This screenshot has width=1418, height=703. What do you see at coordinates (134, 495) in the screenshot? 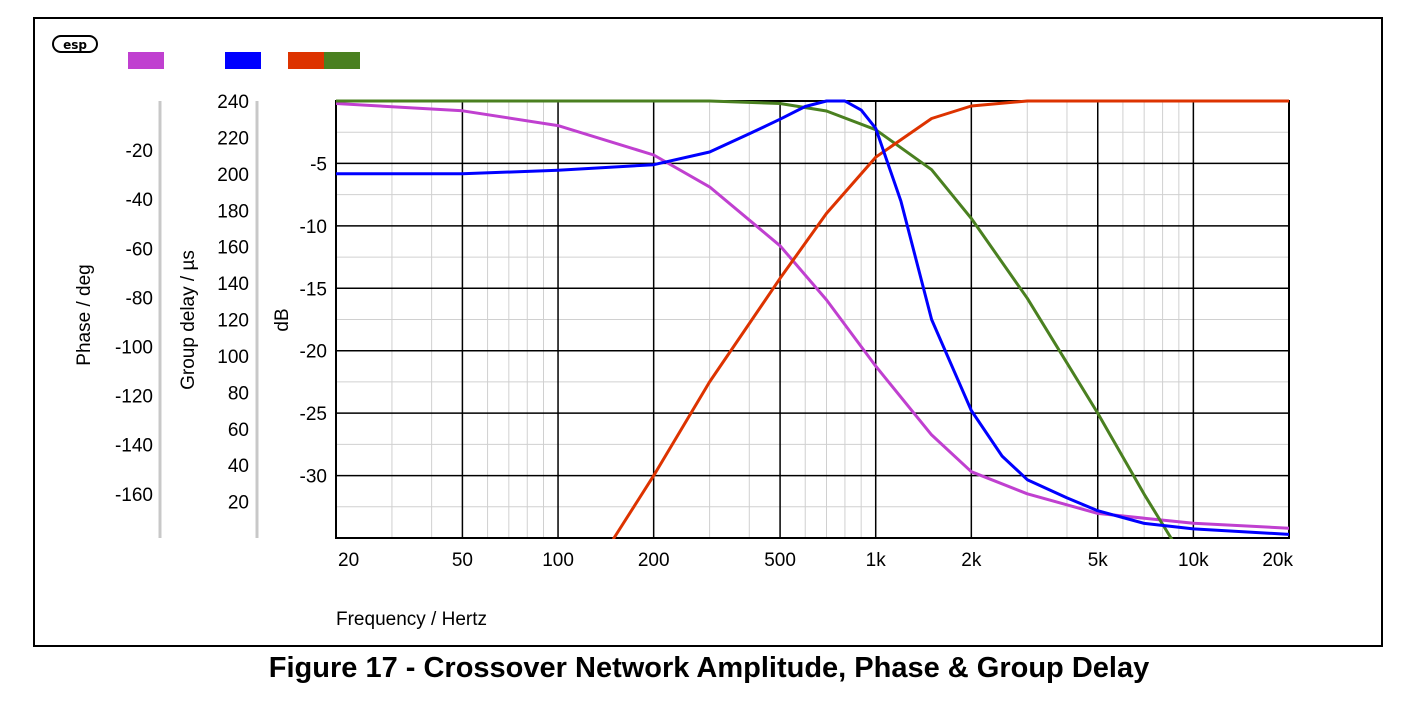
I see `phase-tick-label: -160` at bounding box center [134, 495].